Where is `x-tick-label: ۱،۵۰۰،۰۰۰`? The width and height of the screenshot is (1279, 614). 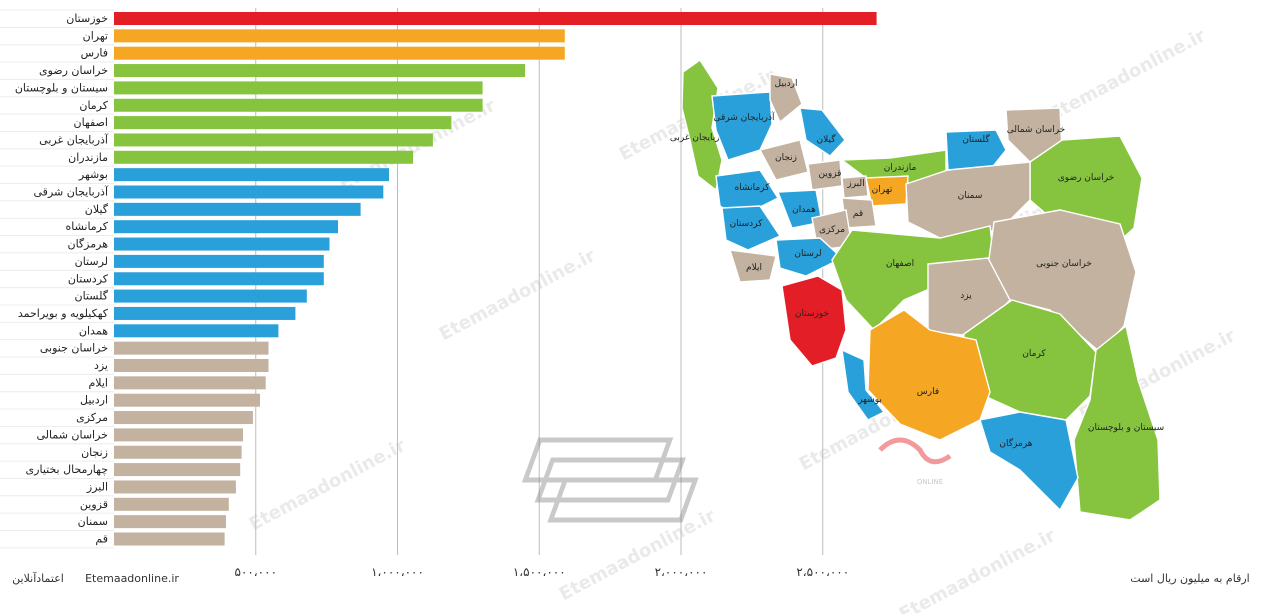
x-tick-label: ۱،۵۰۰،۰۰۰ is located at coordinates (539, 572).